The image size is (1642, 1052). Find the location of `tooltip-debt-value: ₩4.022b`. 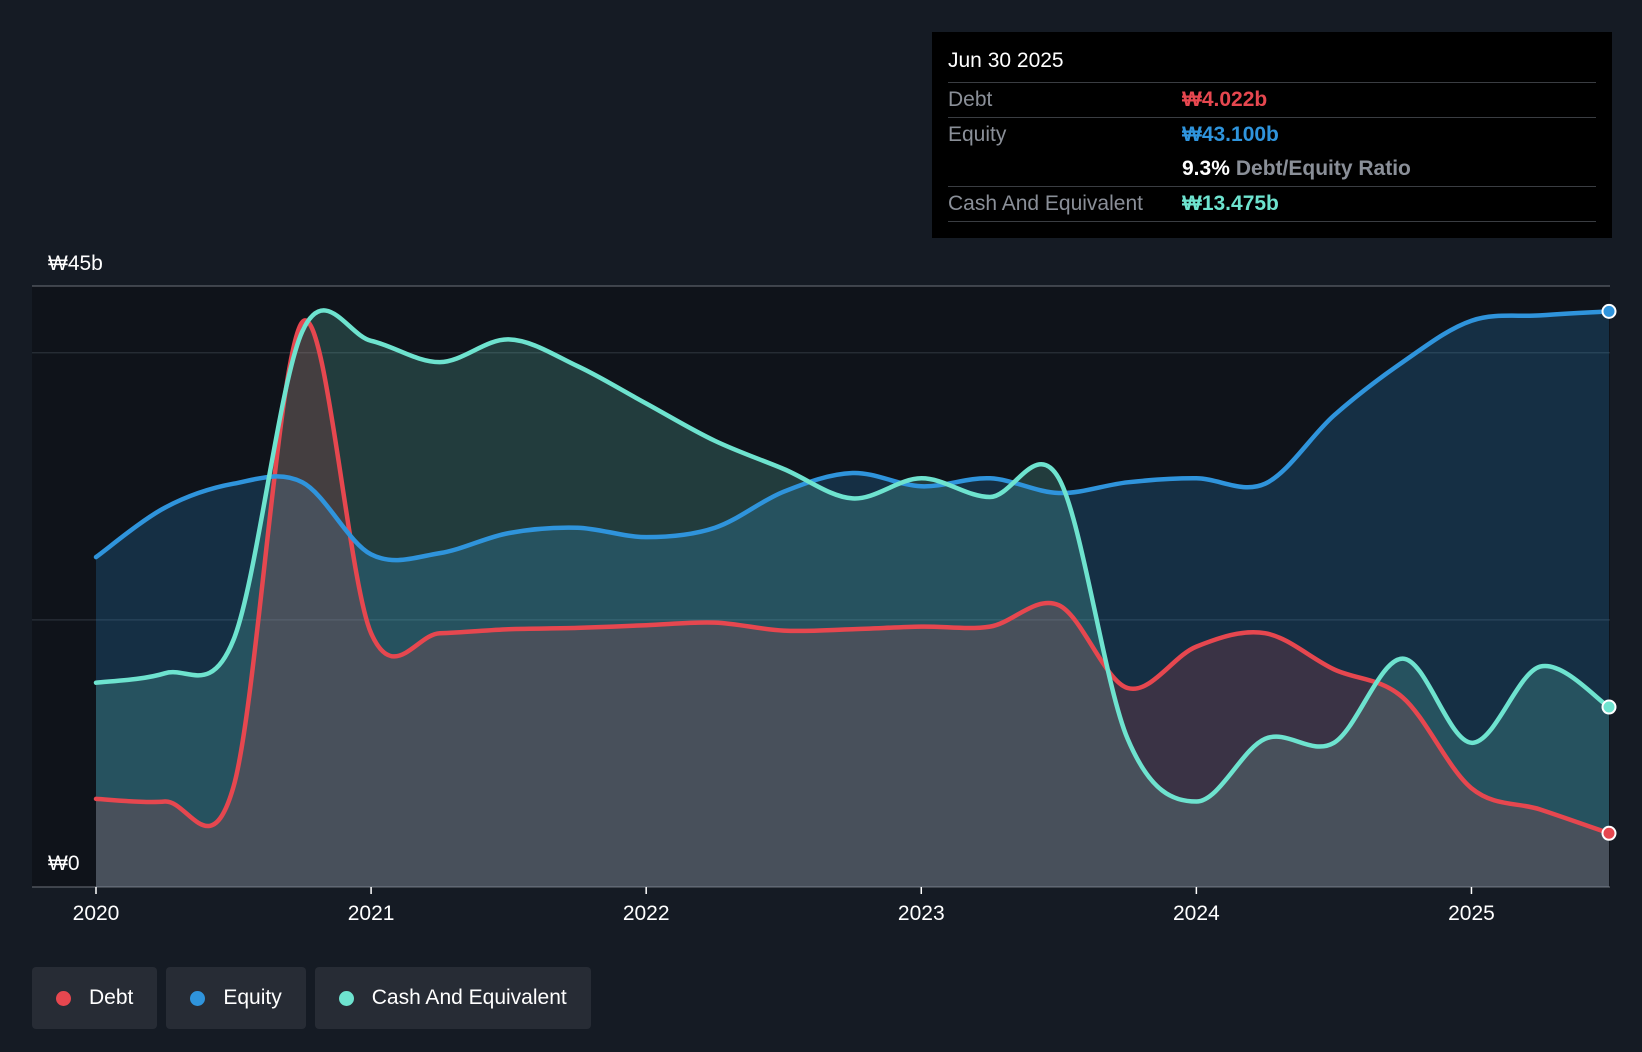

tooltip-debt-value: ₩4.022b is located at coordinates (1225, 99).